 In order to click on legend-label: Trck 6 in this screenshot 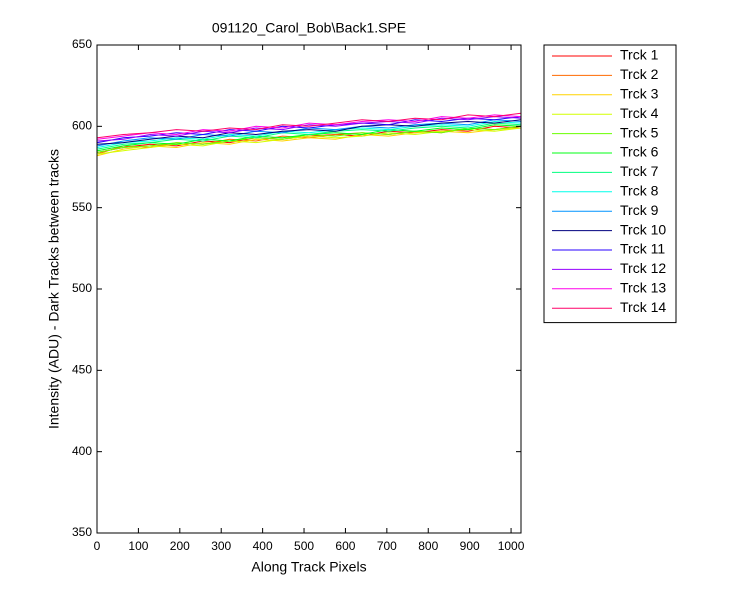, I will do `click(639, 152)`.